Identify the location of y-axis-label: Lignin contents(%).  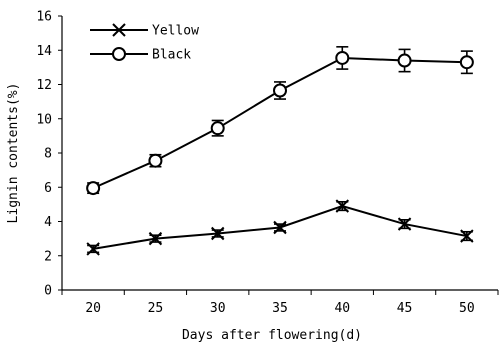
(13, 153).